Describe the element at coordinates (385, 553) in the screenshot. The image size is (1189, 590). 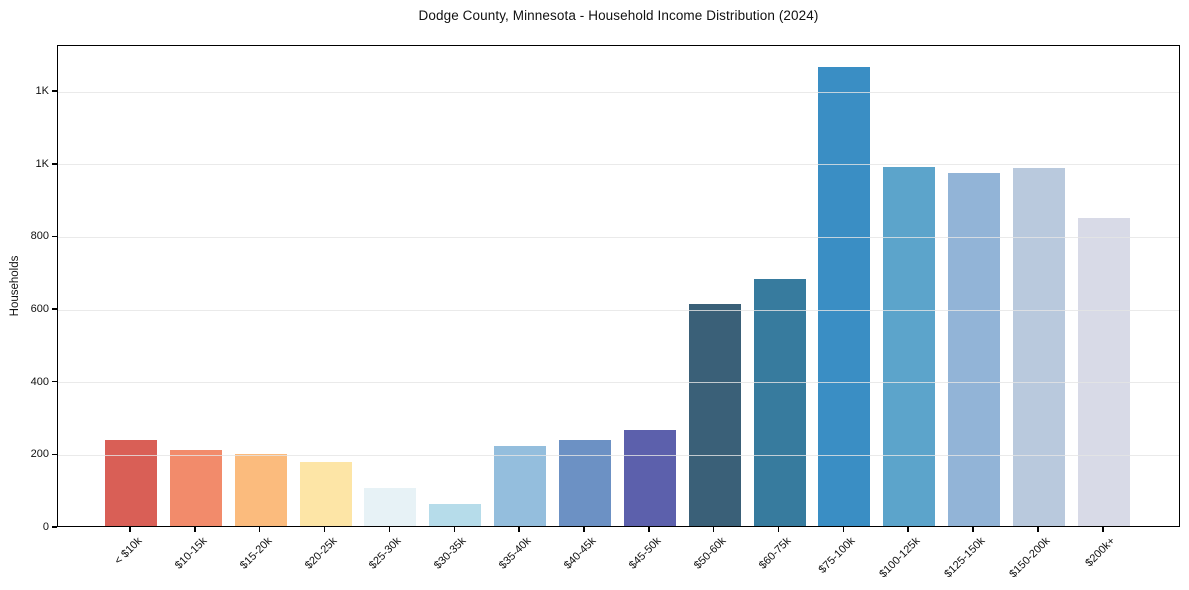
I see `x-tick-label: $25-30k` at that location.